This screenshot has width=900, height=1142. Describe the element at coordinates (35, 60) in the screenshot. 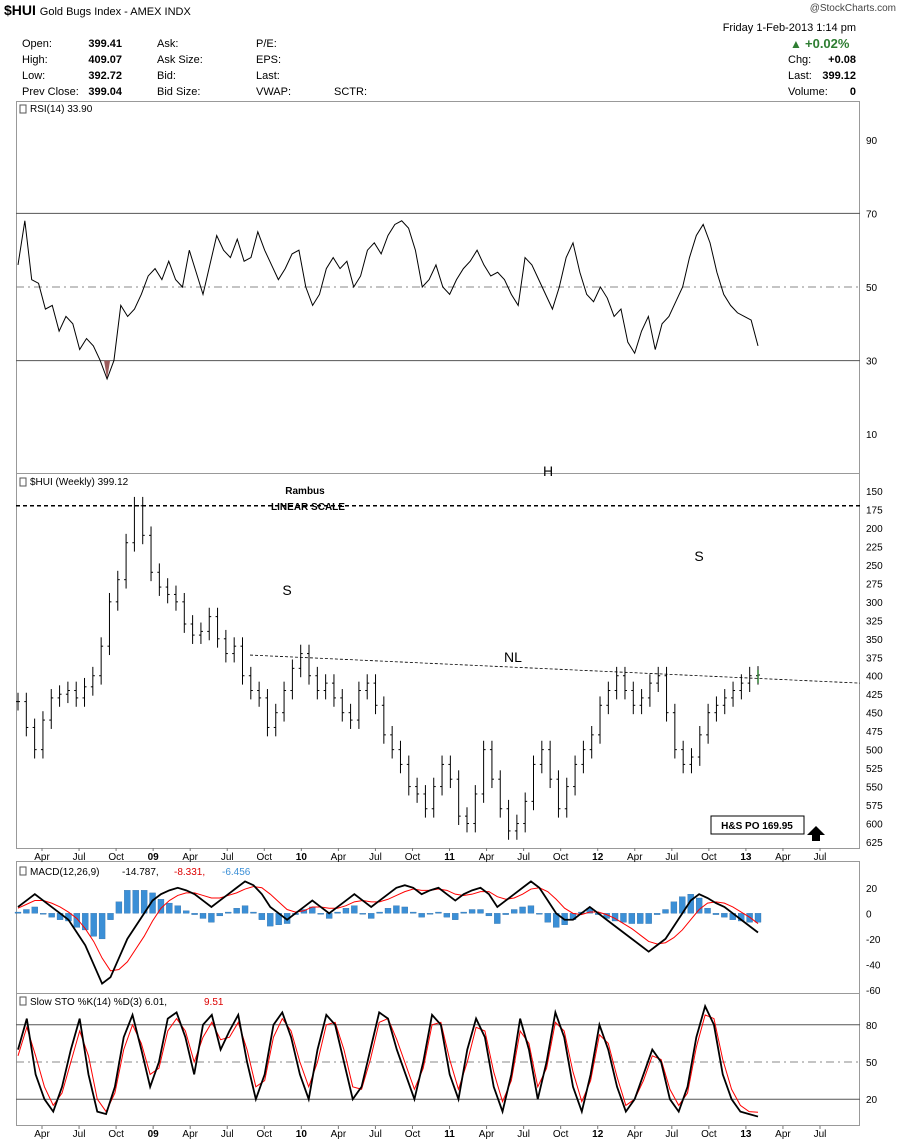

I see `high-label: High:` at that location.